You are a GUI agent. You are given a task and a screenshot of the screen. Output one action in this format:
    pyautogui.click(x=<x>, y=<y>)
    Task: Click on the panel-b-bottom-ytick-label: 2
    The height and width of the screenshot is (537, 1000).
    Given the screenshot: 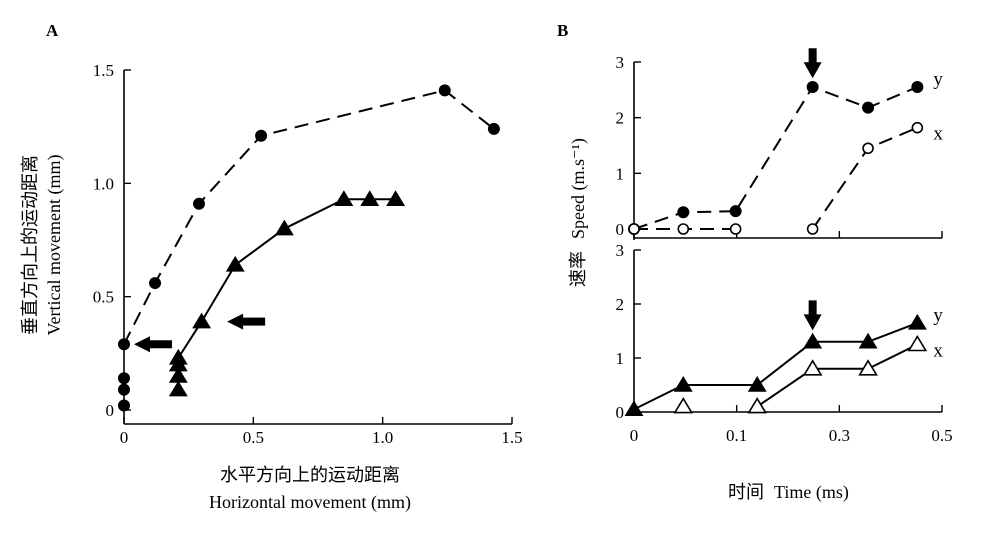 What is the action you would take?
    pyautogui.click(x=620, y=304)
    